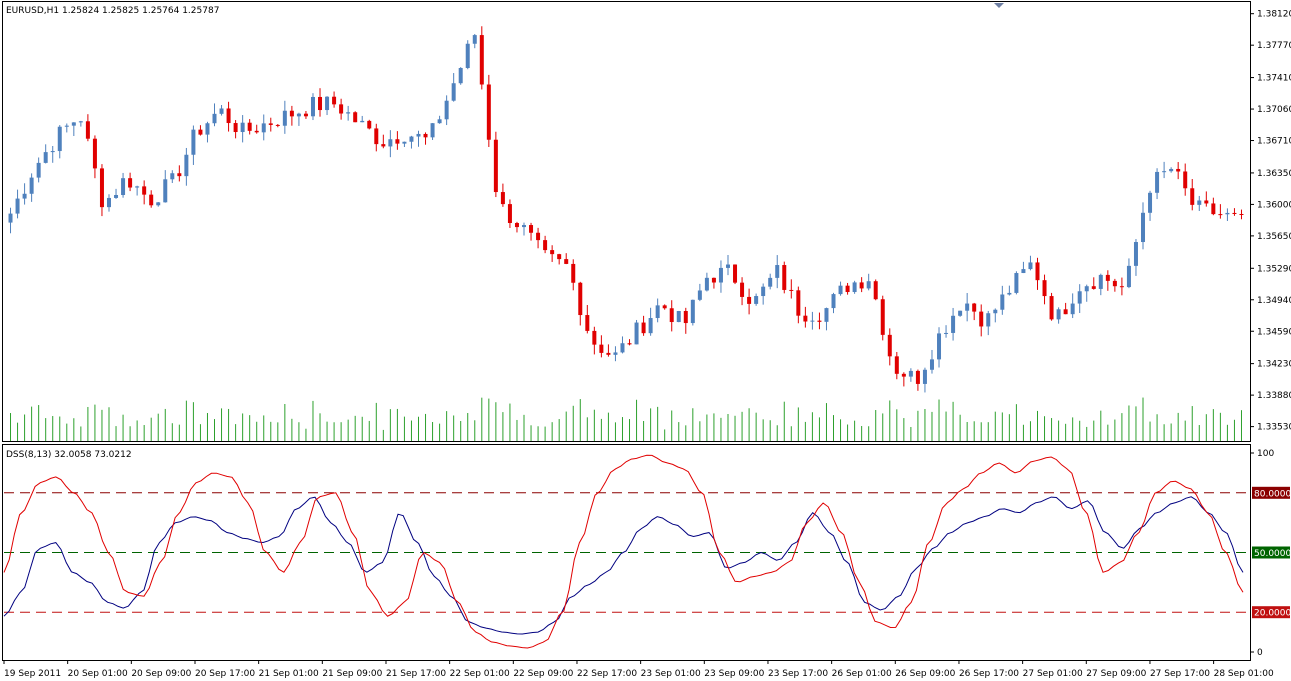 This screenshot has width=1291, height=681. I want to click on price-tick-label: 1.35290, so click(1274, 269).